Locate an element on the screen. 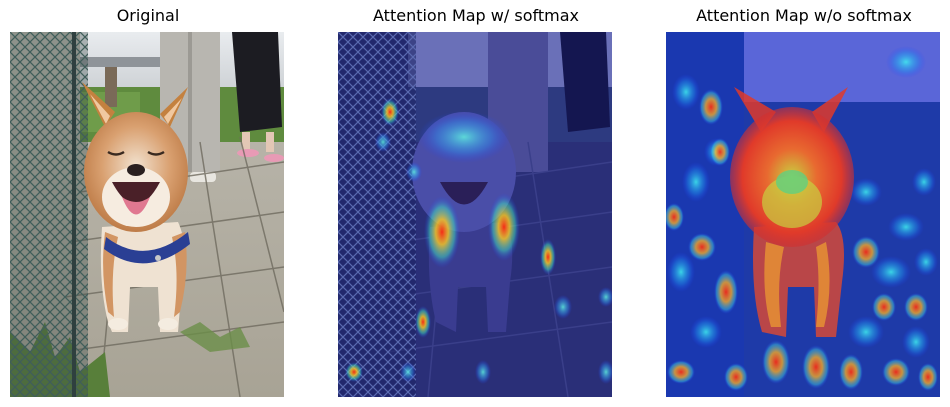 The height and width of the screenshot is (407, 950). panel-title: Original is located at coordinates (148, 15).